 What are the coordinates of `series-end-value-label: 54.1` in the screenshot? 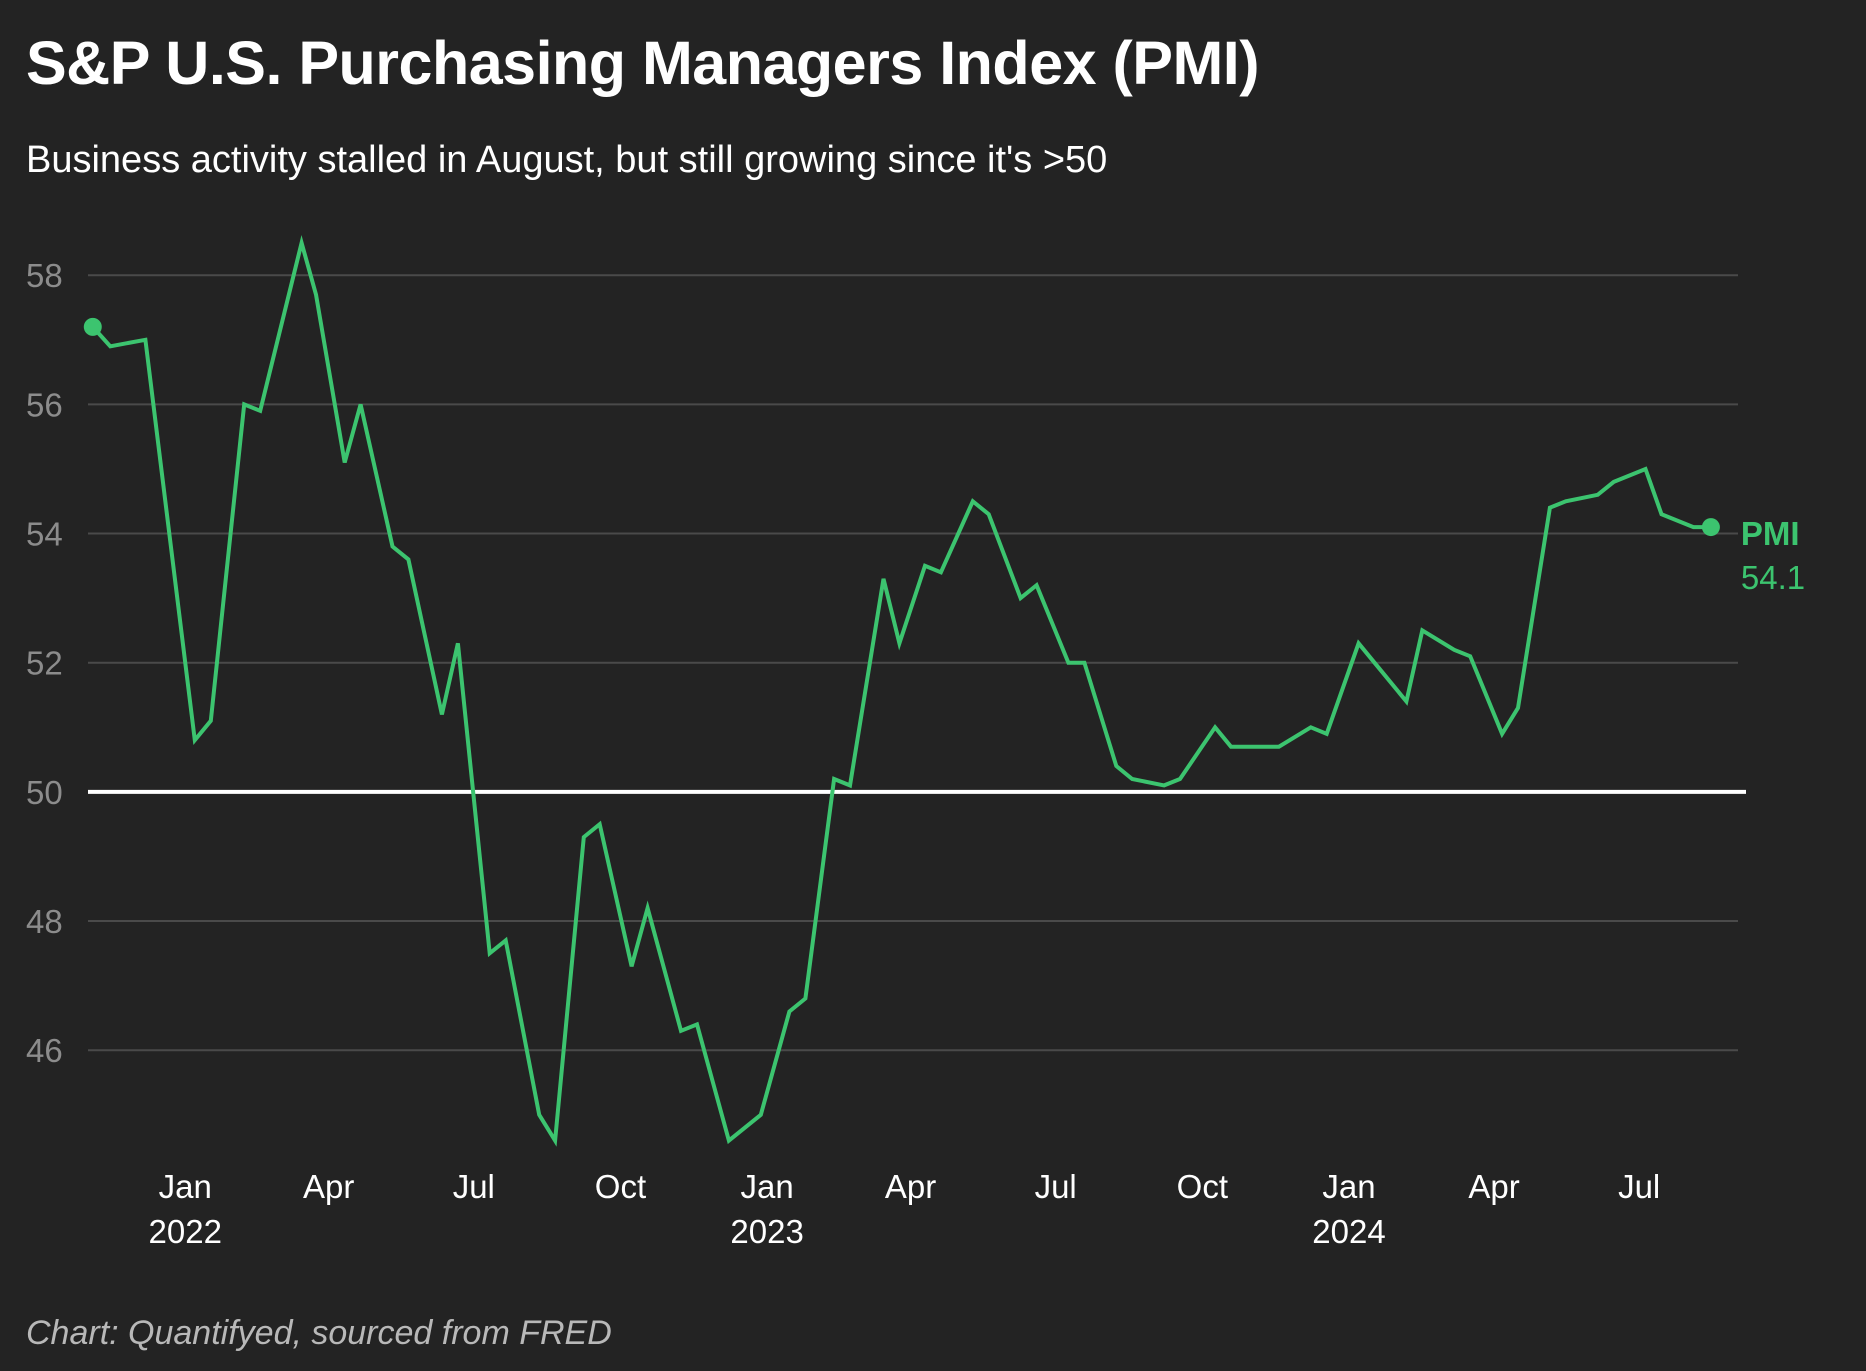 It's located at (1773, 577).